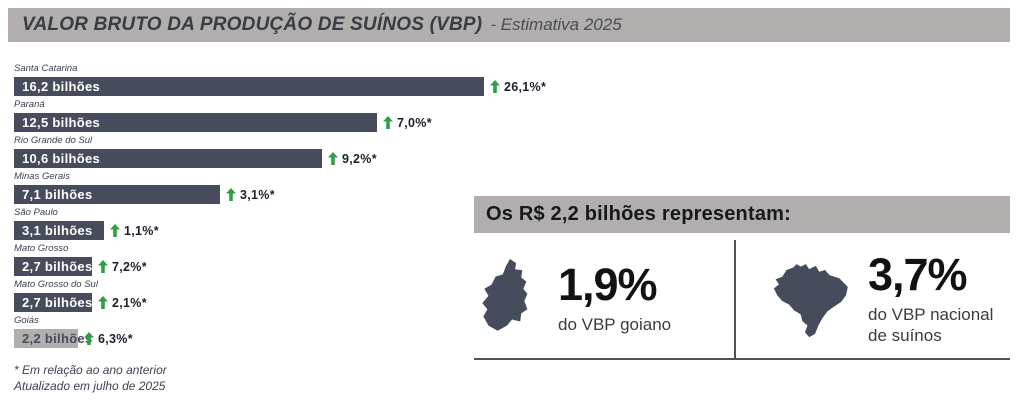  Describe the element at coordinates (42, 176) in the screenshot. I see `bar-category-label: Minas Gerais` at that location.